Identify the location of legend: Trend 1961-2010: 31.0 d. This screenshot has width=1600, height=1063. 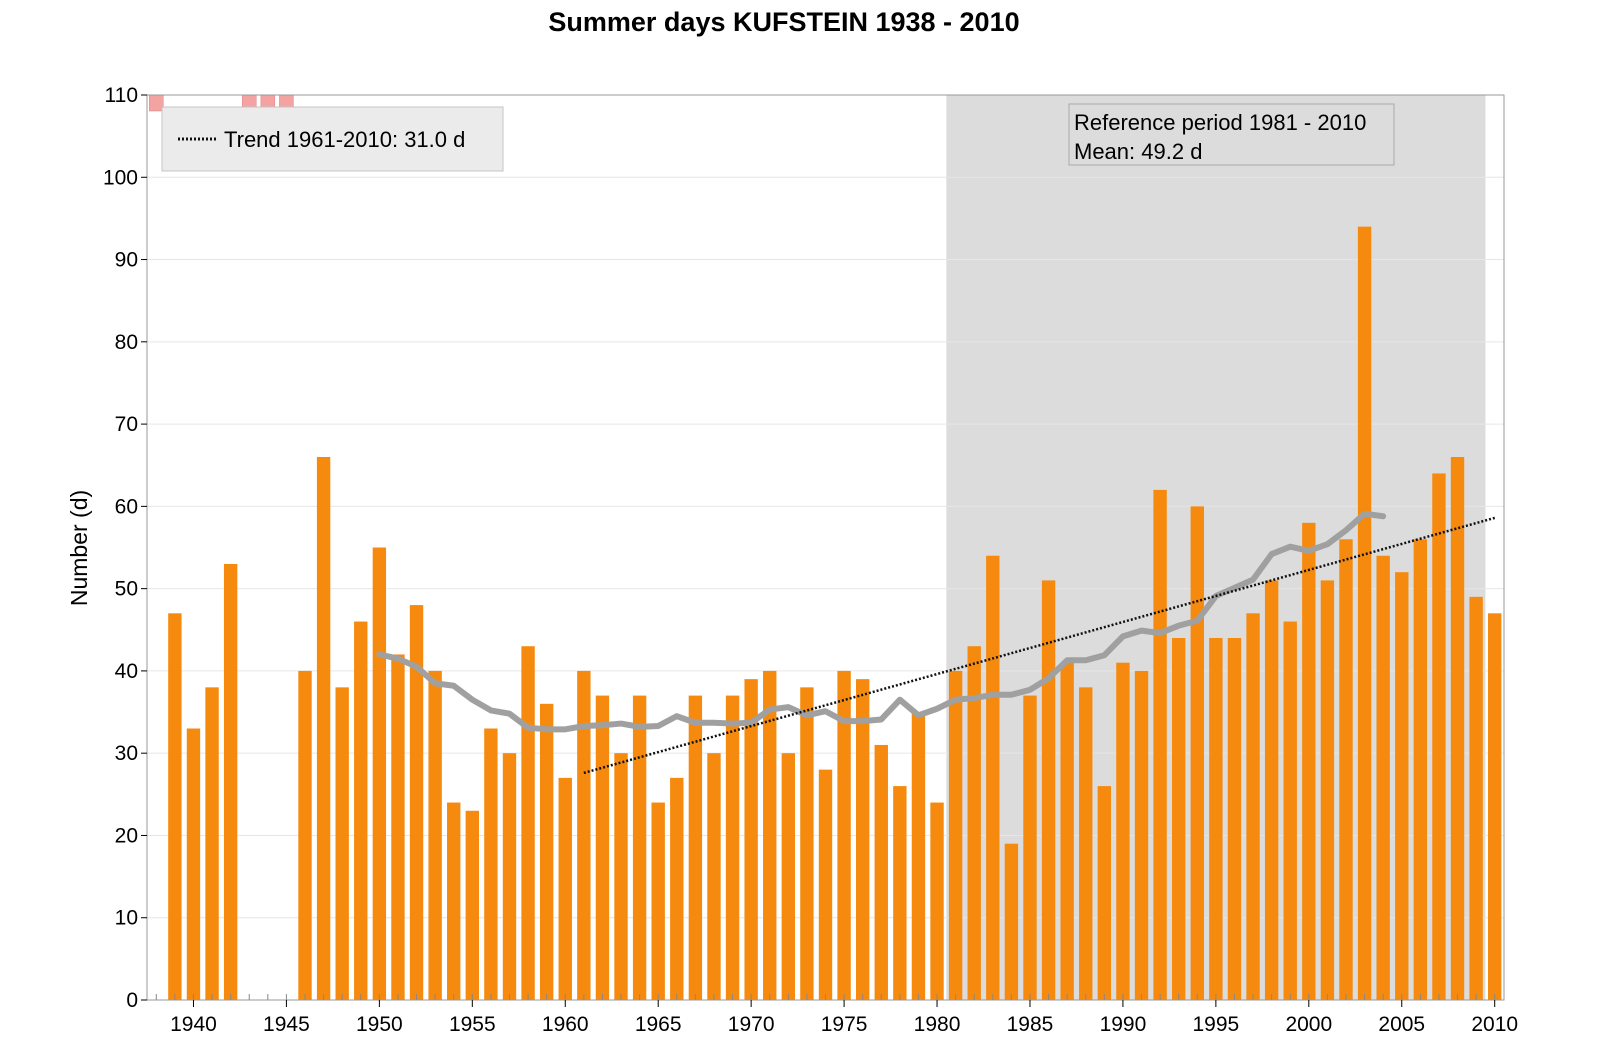
(332, 139).